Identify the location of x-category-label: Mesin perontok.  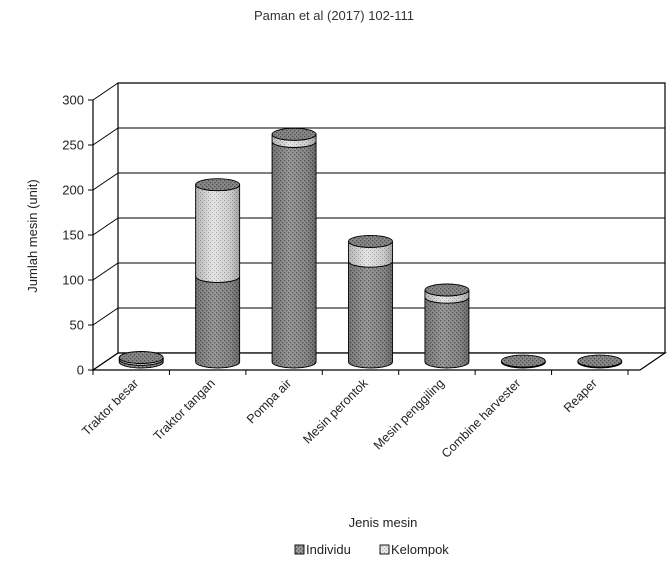
(335, 411).